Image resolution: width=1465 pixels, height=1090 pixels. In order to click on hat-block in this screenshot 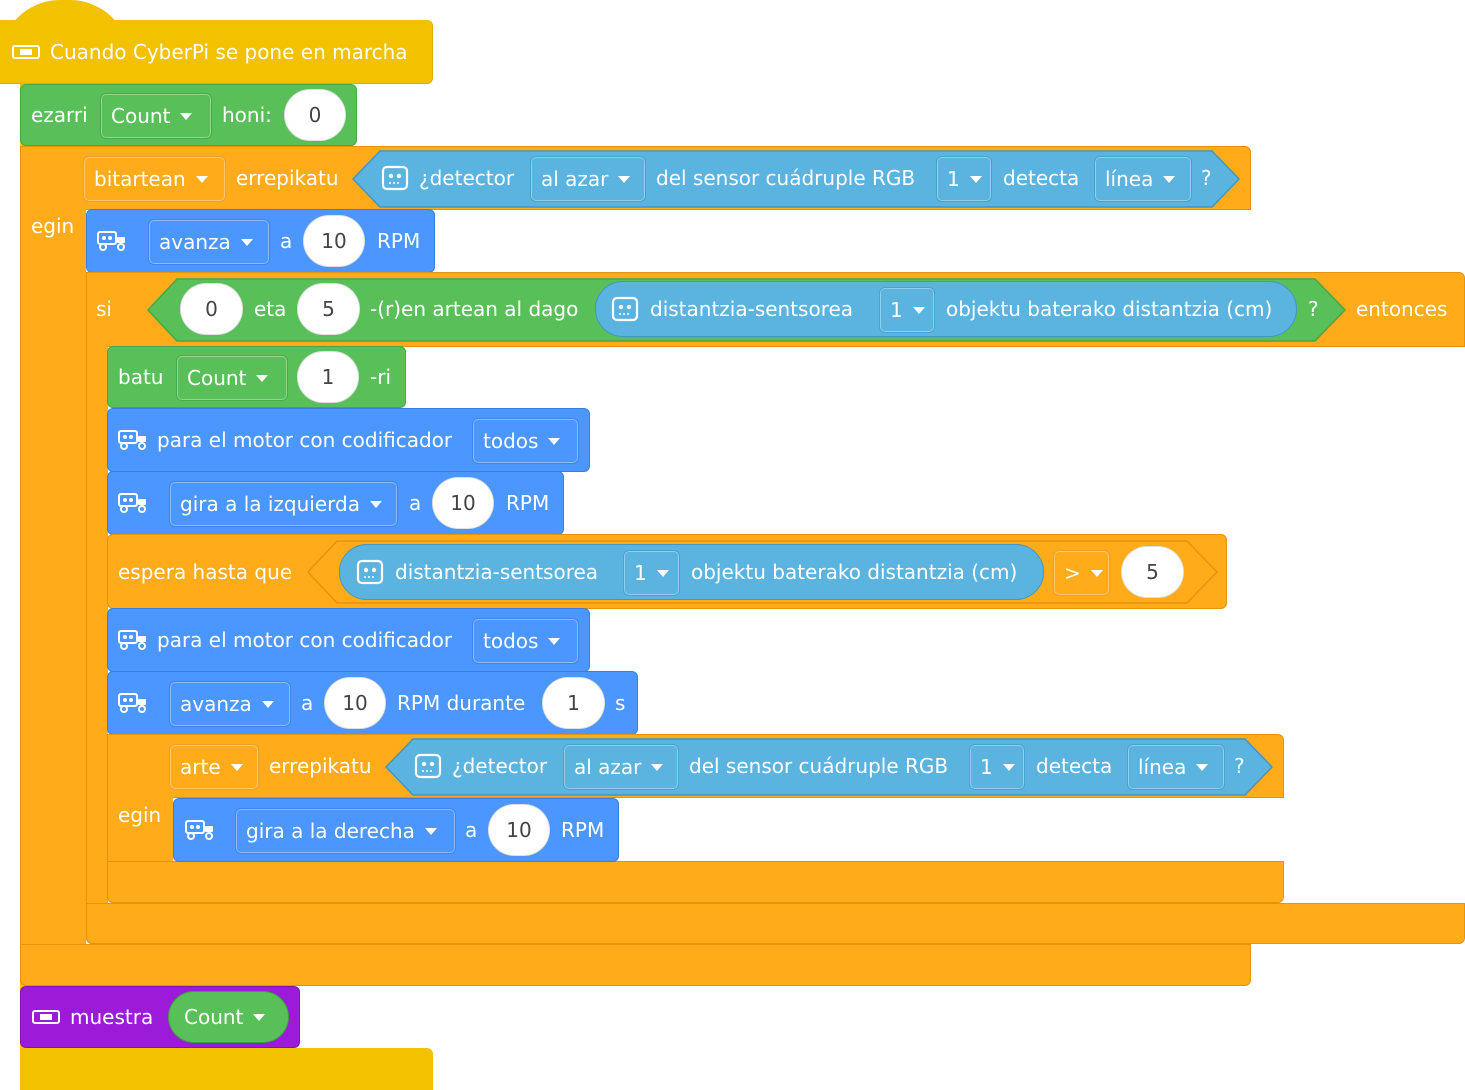, I will do `click(216, 52)`.